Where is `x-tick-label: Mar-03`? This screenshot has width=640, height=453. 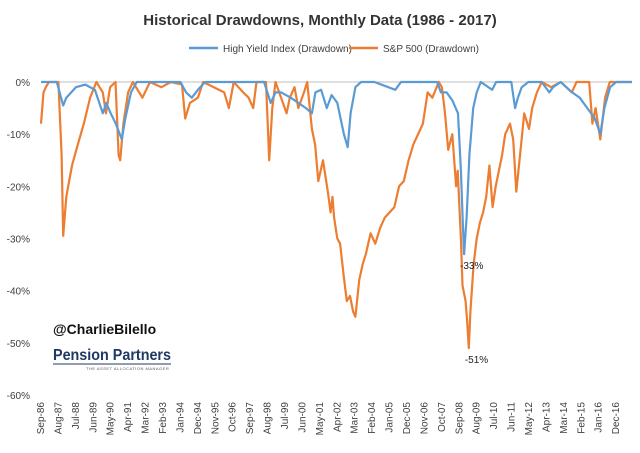
x-tick-label: Mar-03 is located at coordinates (355, 418).